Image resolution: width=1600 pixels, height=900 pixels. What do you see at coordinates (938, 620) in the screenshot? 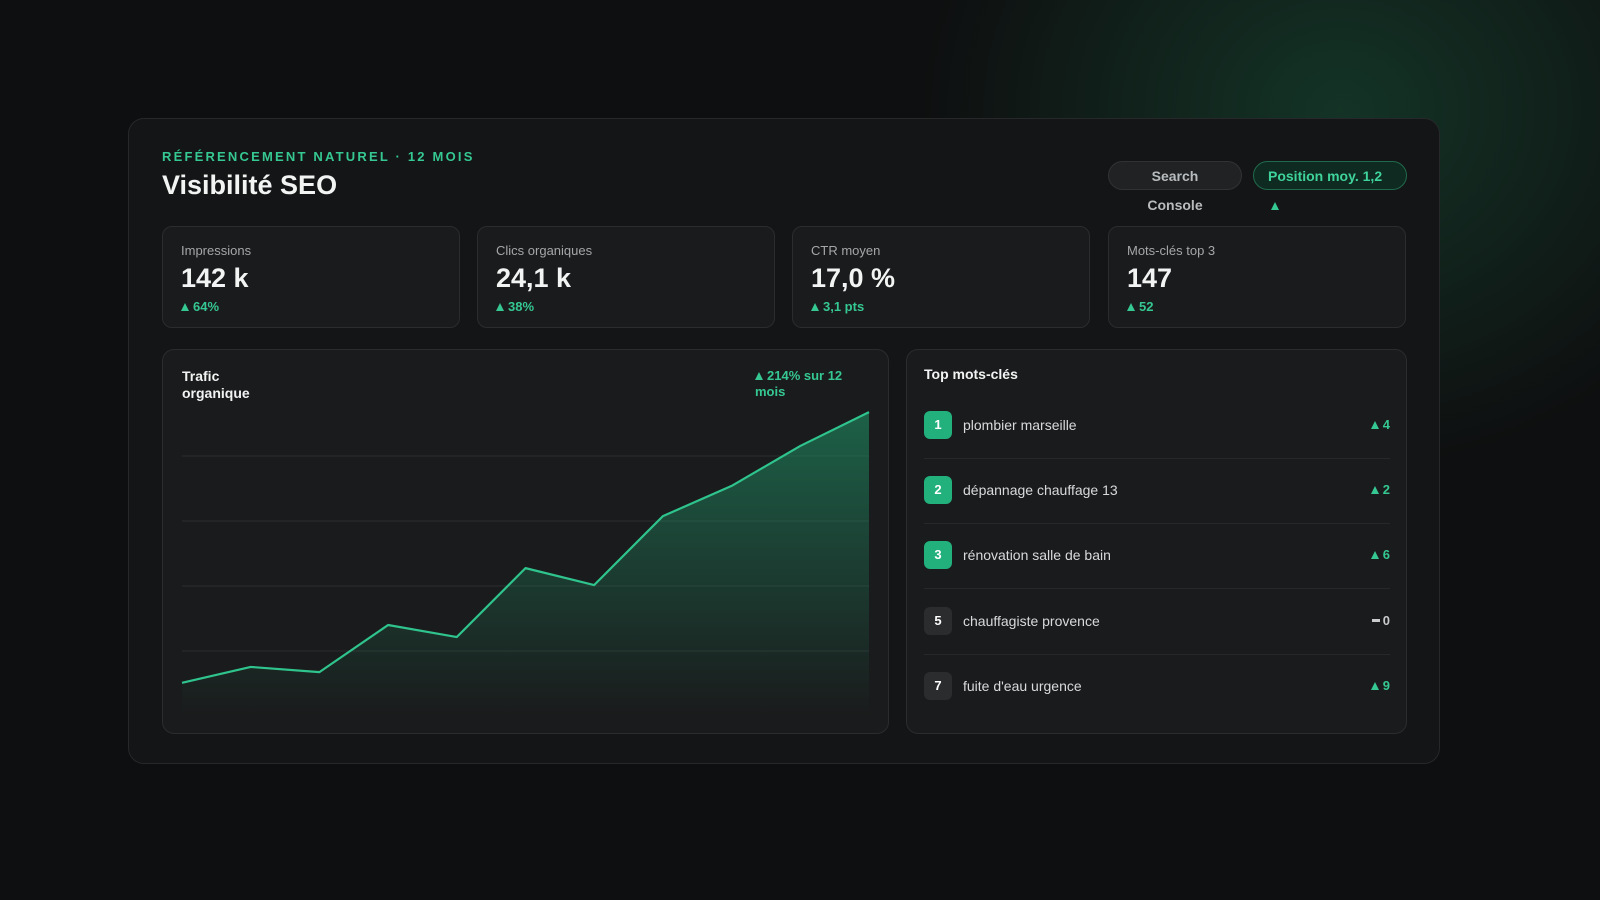
I see `rank-badge: 5` at bounding box center [938, 620].